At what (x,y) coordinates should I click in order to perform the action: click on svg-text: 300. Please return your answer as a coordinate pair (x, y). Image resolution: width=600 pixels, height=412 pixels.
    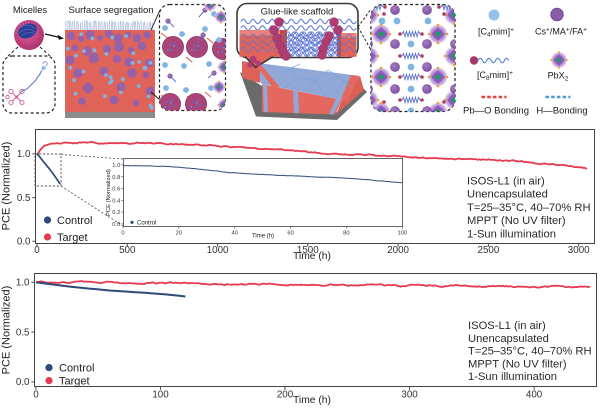
    Looking at the image, I should click on (409, 394).